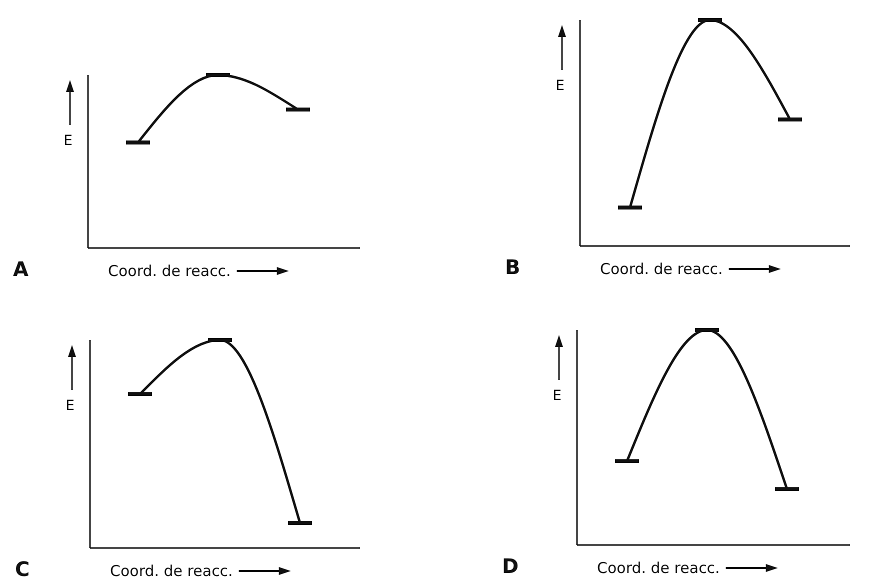 This screenshot has height=583, width=880. What do you see at coordinates (22, 569) in the screenshot?
I see `text: C` at bounding box center [22, 569].